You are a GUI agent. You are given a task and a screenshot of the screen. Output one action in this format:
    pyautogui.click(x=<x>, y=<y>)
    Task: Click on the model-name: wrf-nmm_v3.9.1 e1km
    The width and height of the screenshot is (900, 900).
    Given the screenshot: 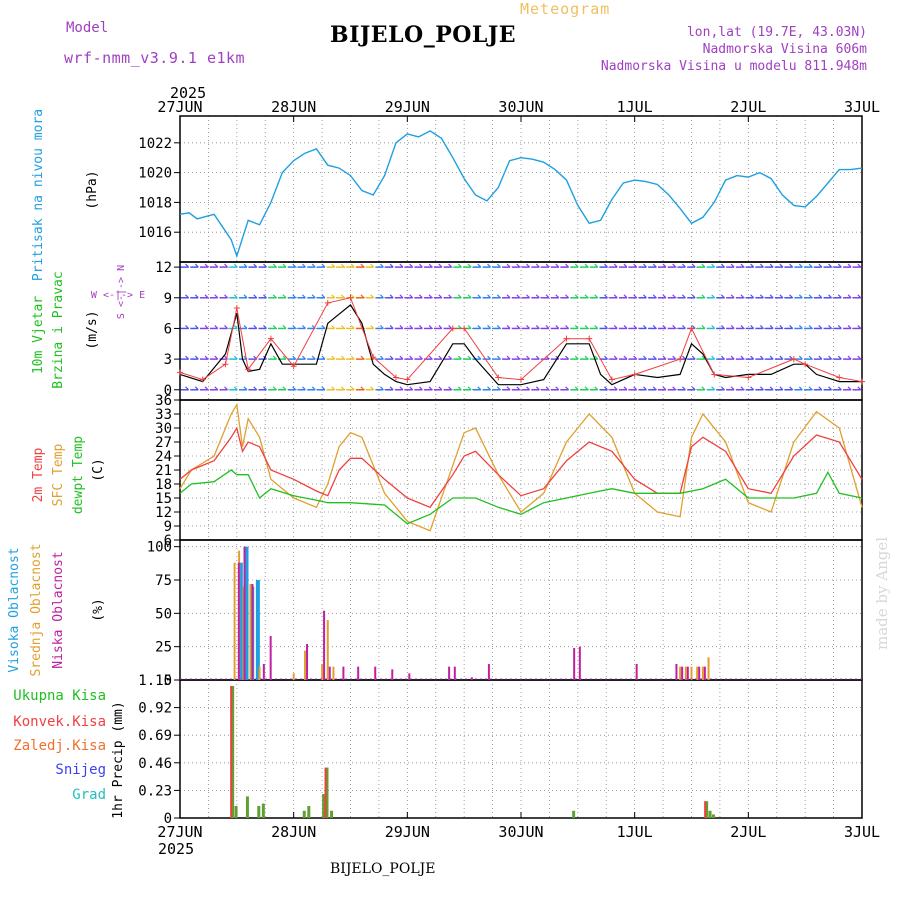 What is the action you would take?
    pyautogui.click(x=155, y=58)
    